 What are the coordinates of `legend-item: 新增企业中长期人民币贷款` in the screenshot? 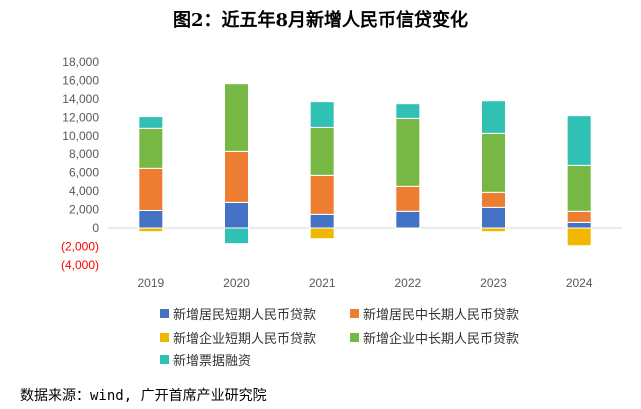 It's located at (434, 337).